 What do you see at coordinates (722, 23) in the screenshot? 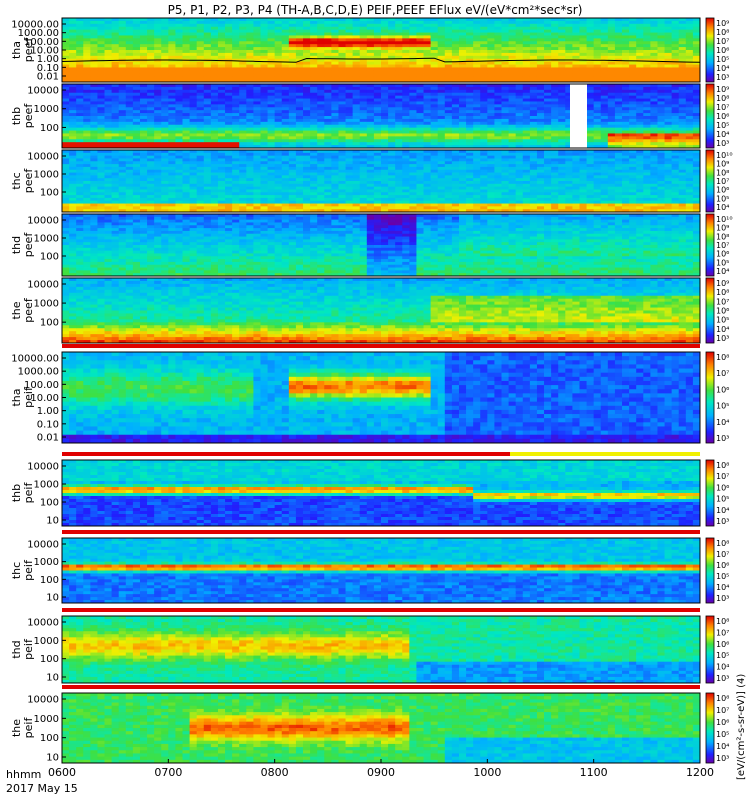
I see `colorbar-tick-label: 10⁹` at bounding box center [722, 23].